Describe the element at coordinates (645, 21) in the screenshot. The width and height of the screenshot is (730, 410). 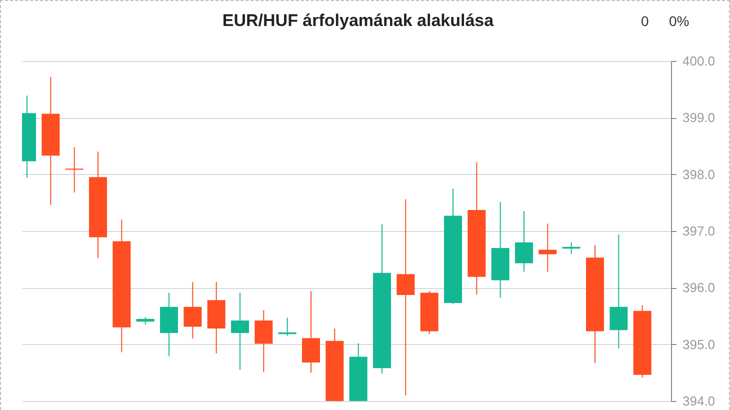
I see `text: 0` at that location.